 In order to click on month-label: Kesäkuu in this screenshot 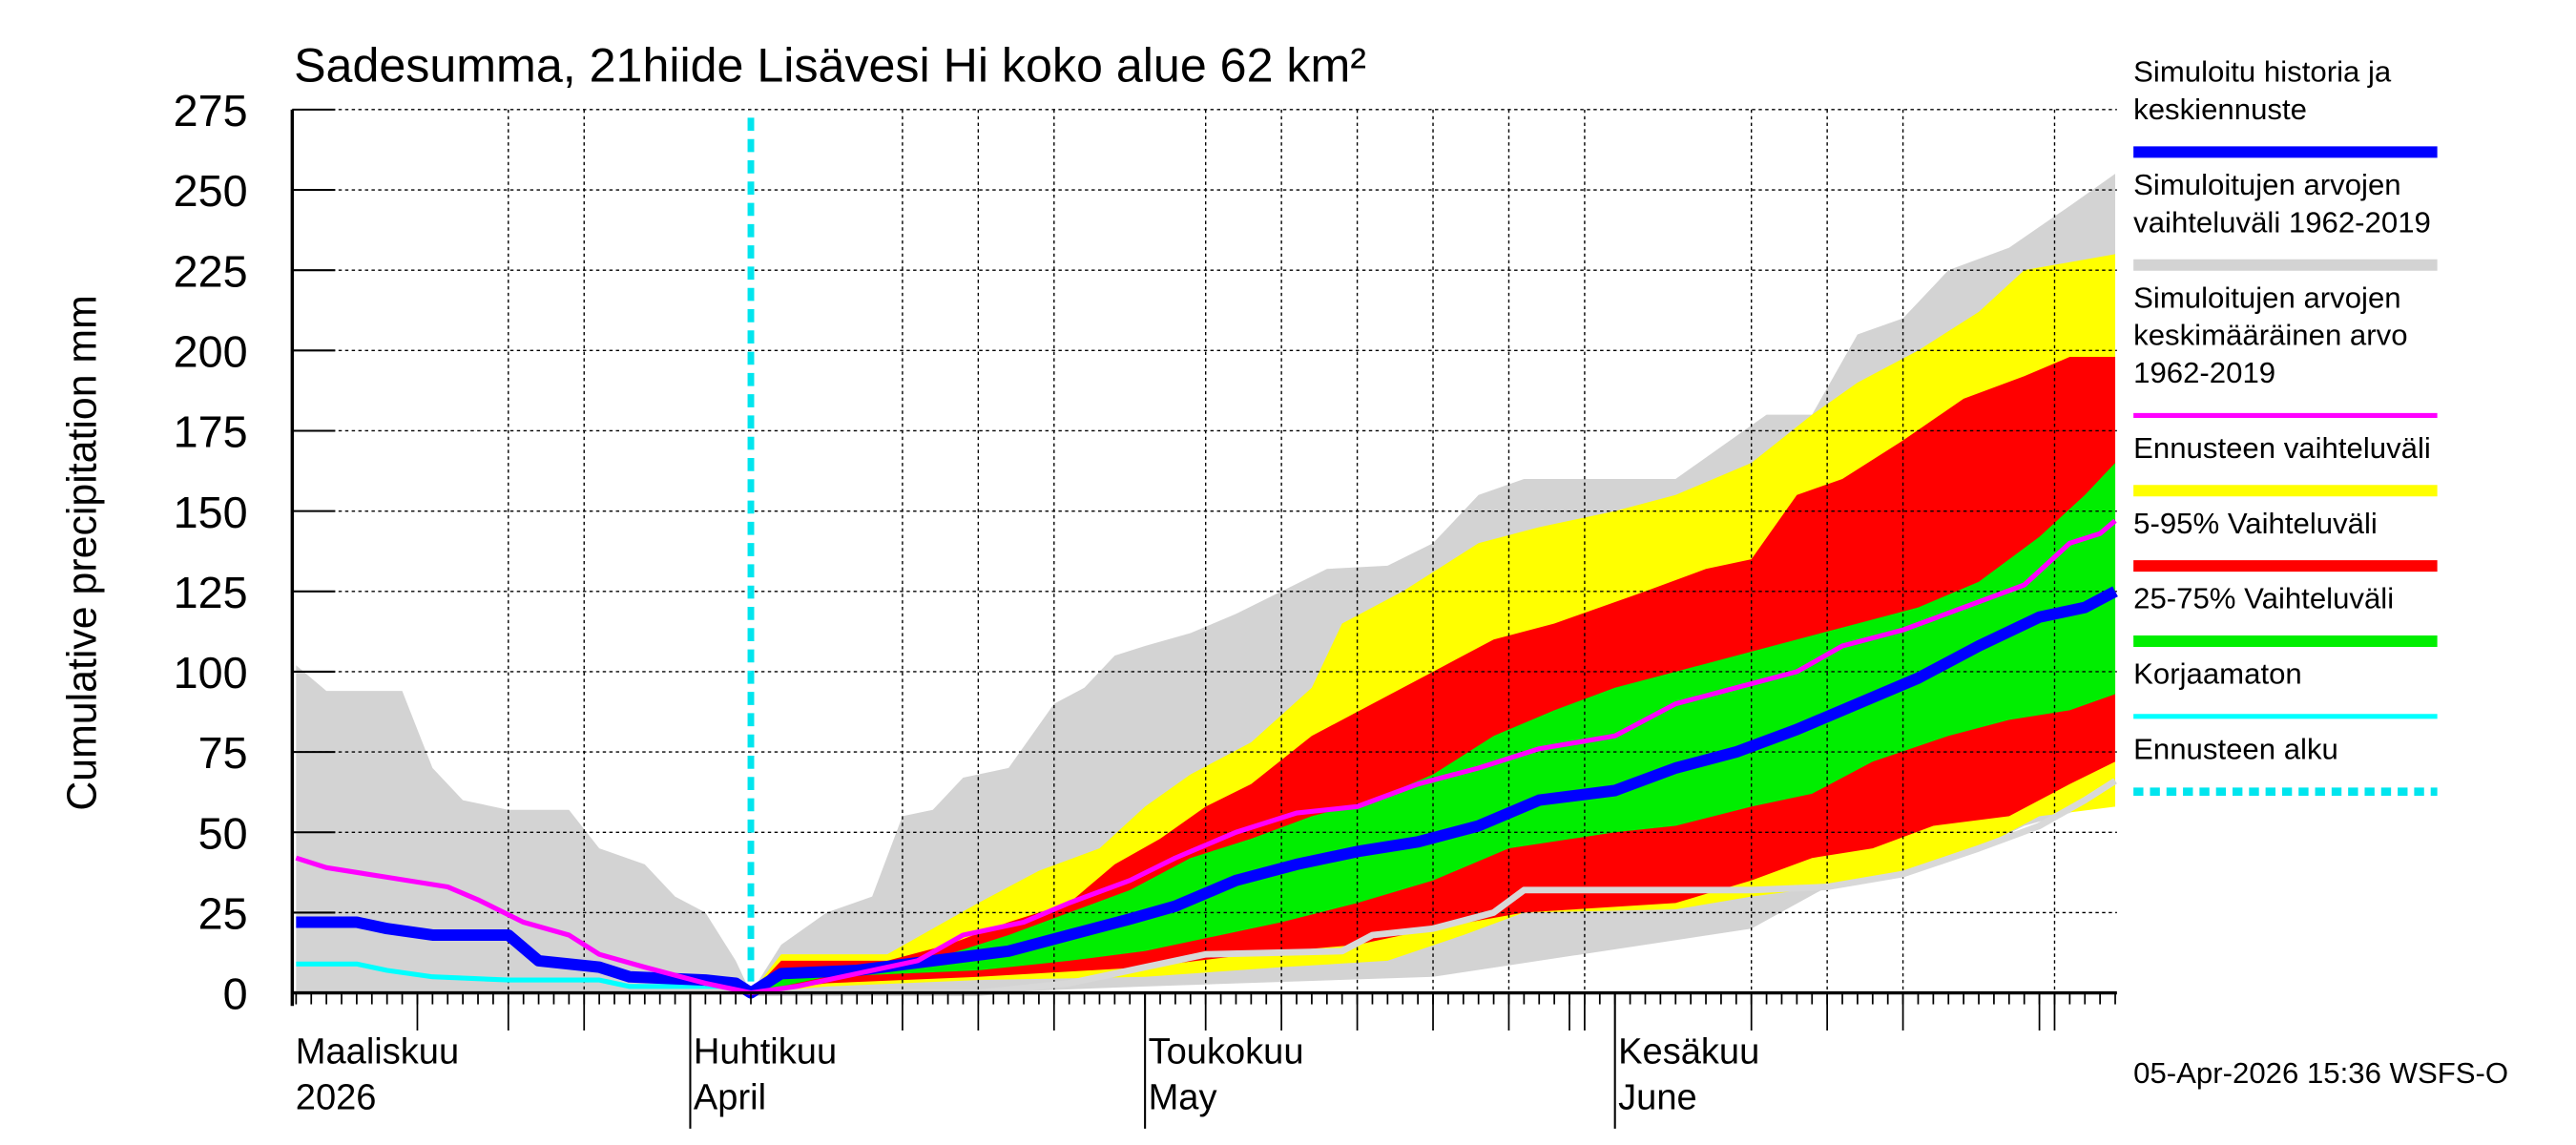, I will do `click(1688, 1051)`.